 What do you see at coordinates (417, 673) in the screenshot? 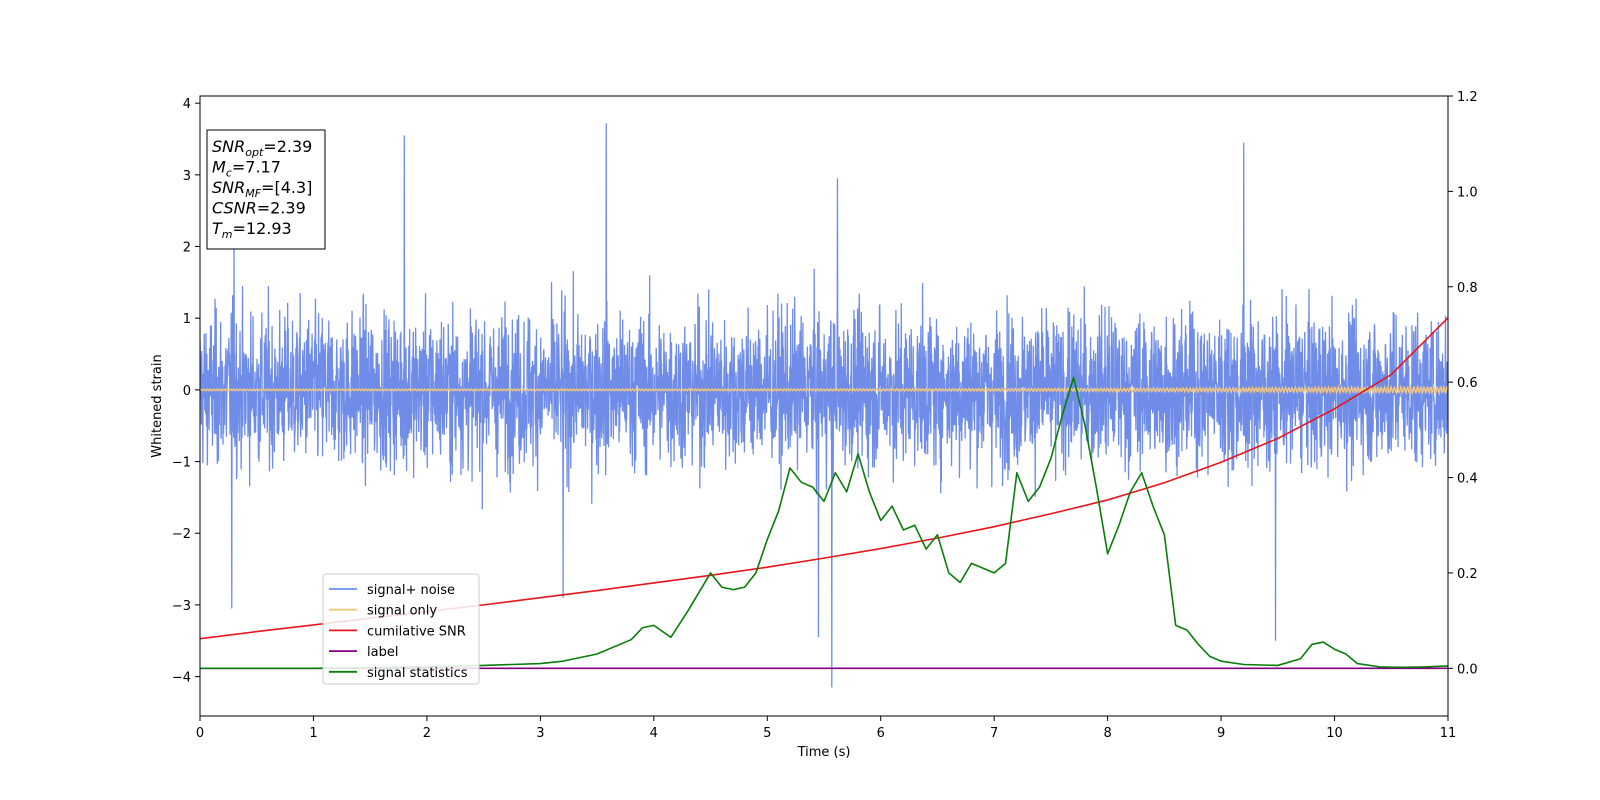
I see `legend-label: signal statistics` at bounding box center [417, 673].